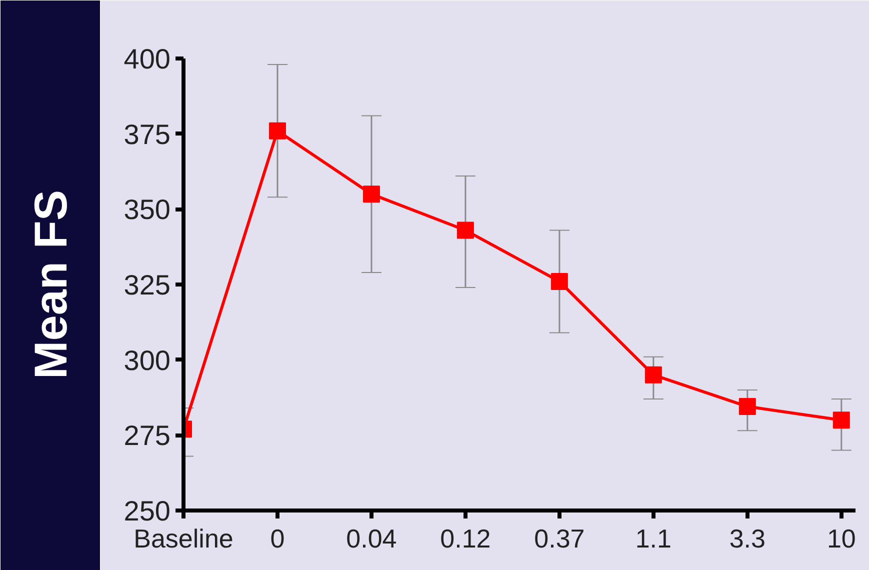 Image resolution: width=869 pixels, height=570 pixels. What do you see at coordinates (147, 134) in the screenshot?
I see `y-tick-label: 375` at bounding box center [147, 134].